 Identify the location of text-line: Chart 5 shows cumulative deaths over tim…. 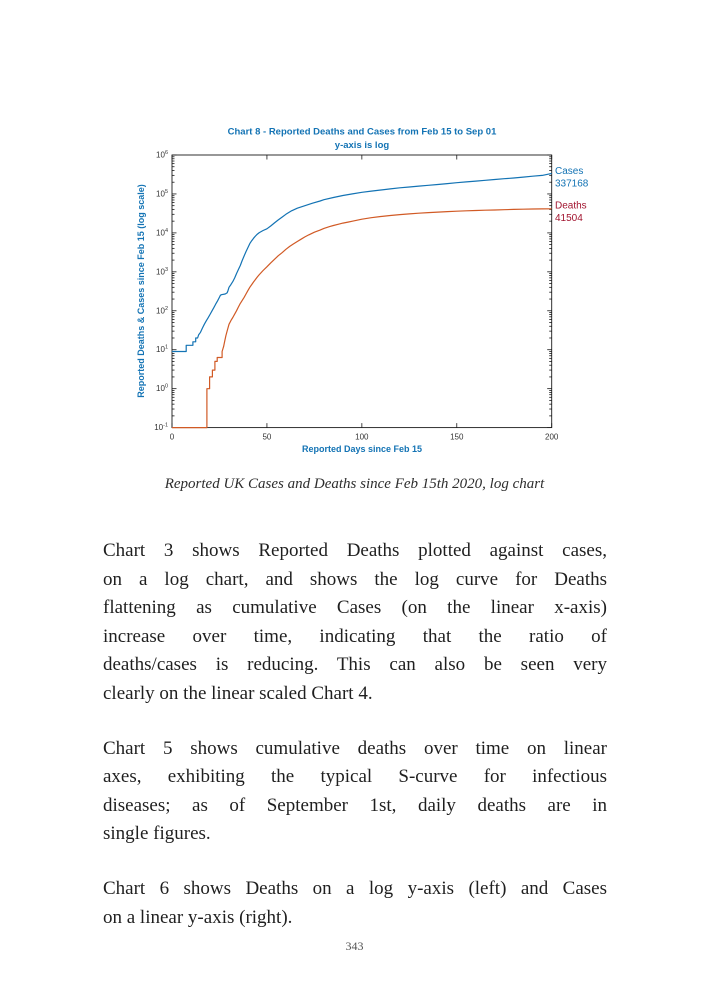
(355, 748).